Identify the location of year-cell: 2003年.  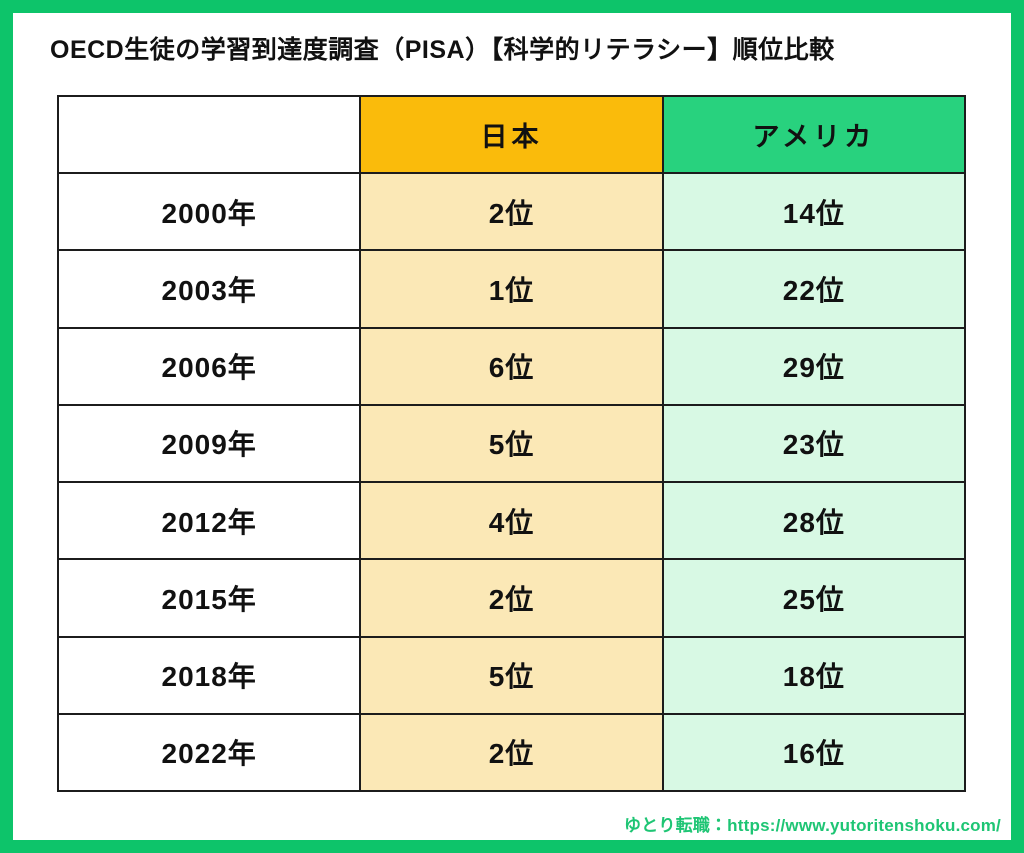
(209, 289).